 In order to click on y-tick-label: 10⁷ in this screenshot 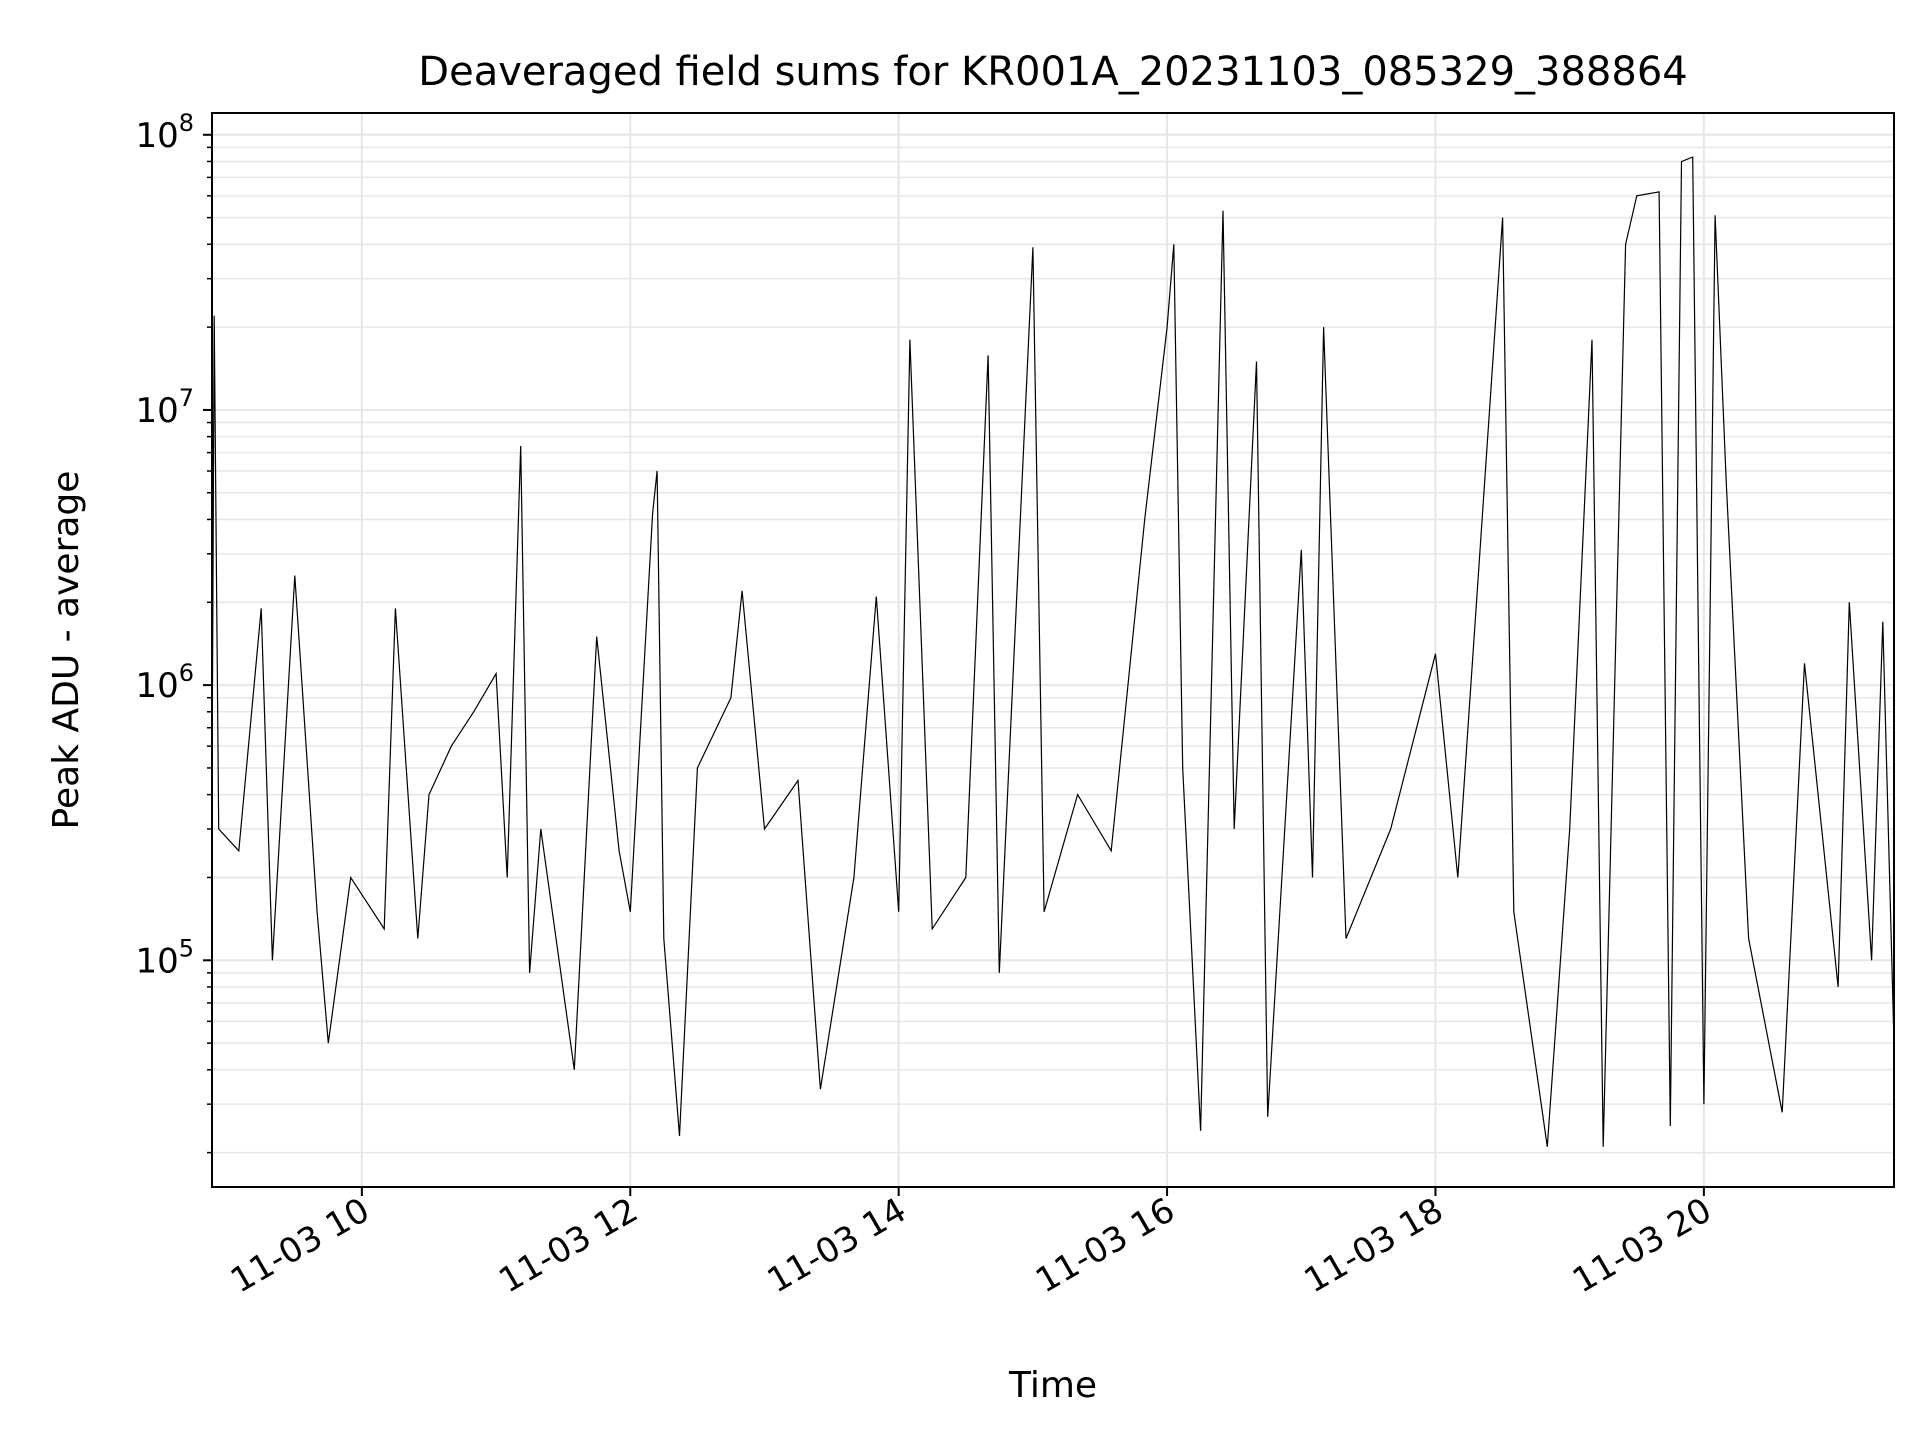, I will do `click(164, 407)`.